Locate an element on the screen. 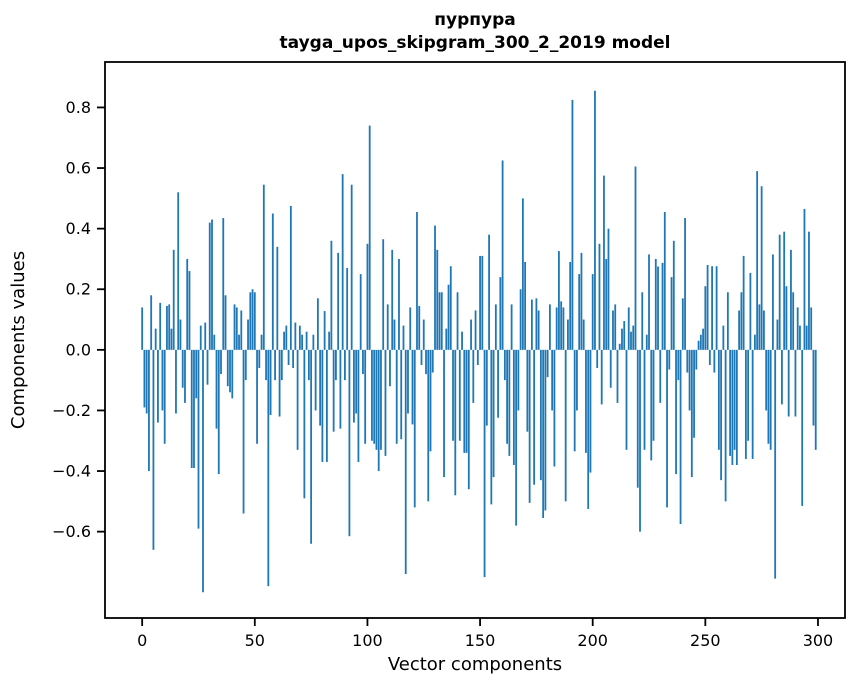 This screenshot has width=867, height=696. y-tick-label: −0.6 is located at coordinates (71, 531).